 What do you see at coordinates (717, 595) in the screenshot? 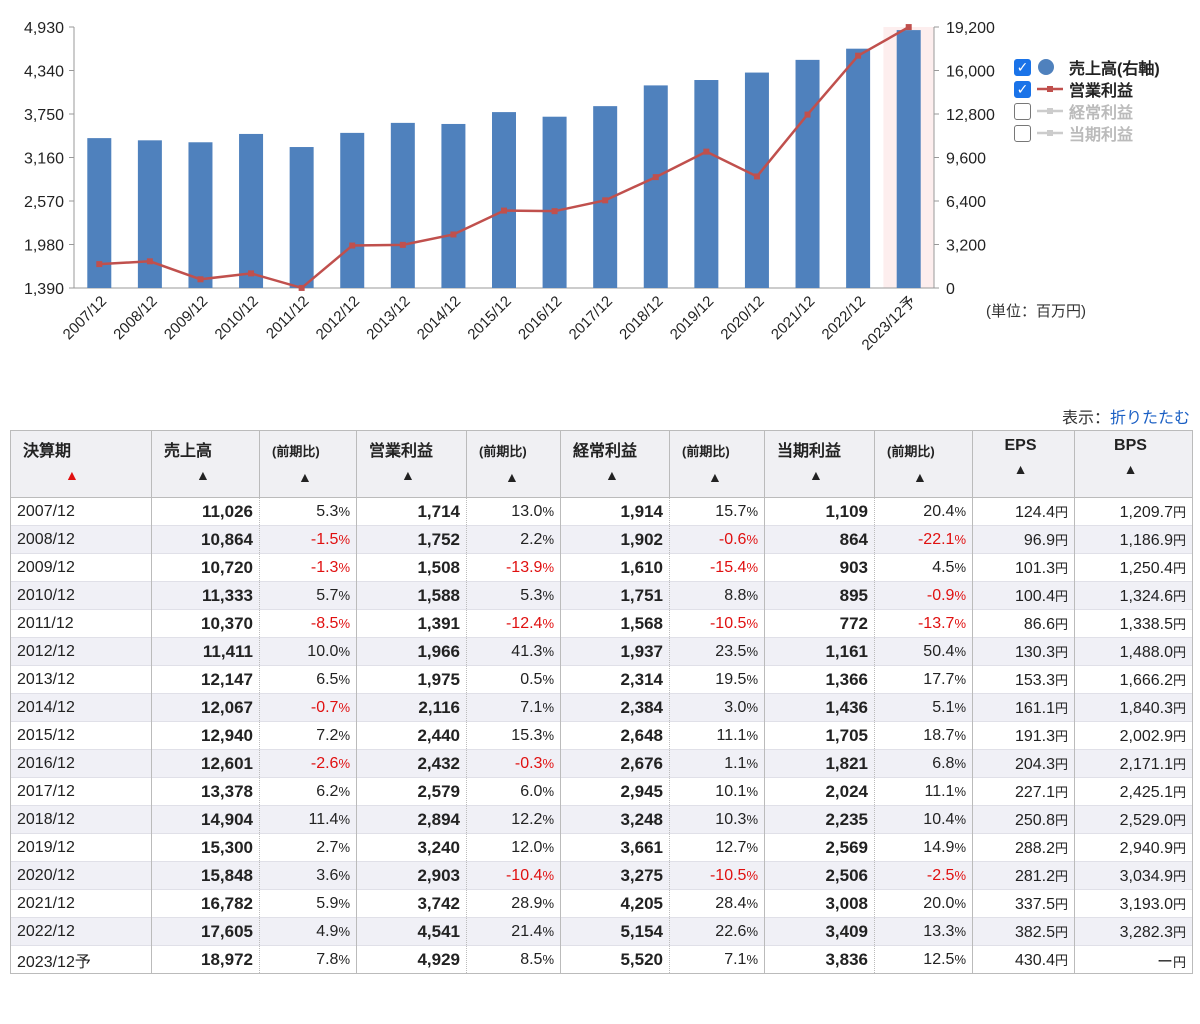
I see `ord-pct-cell: 8.8%` at bounding box center [717, 595].